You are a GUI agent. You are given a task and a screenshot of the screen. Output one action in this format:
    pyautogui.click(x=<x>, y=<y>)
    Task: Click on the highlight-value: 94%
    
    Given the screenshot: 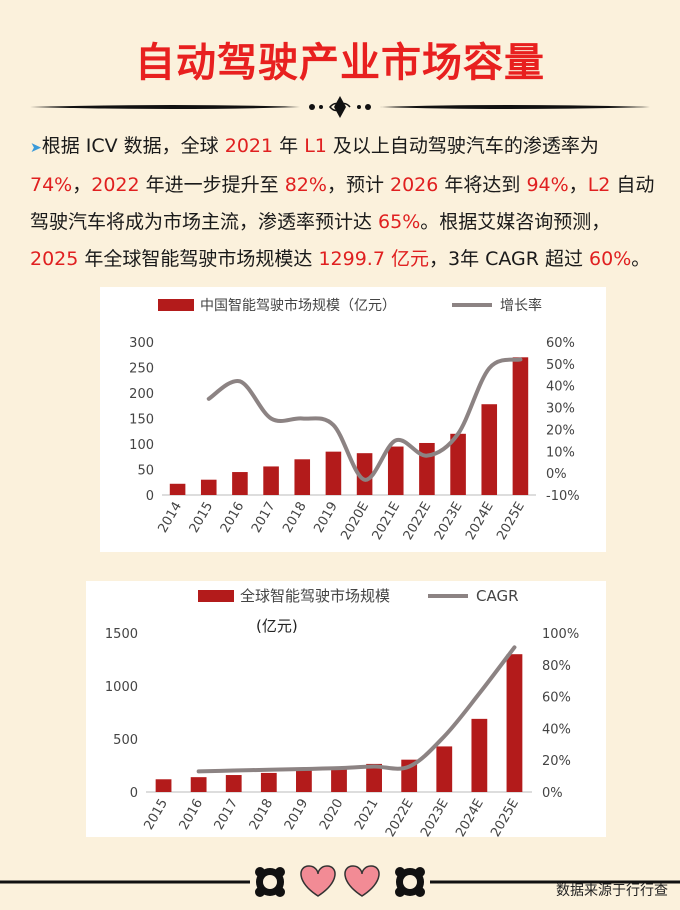 What is the action you would take?
    pyautogui.click(x=547, y=185)
    